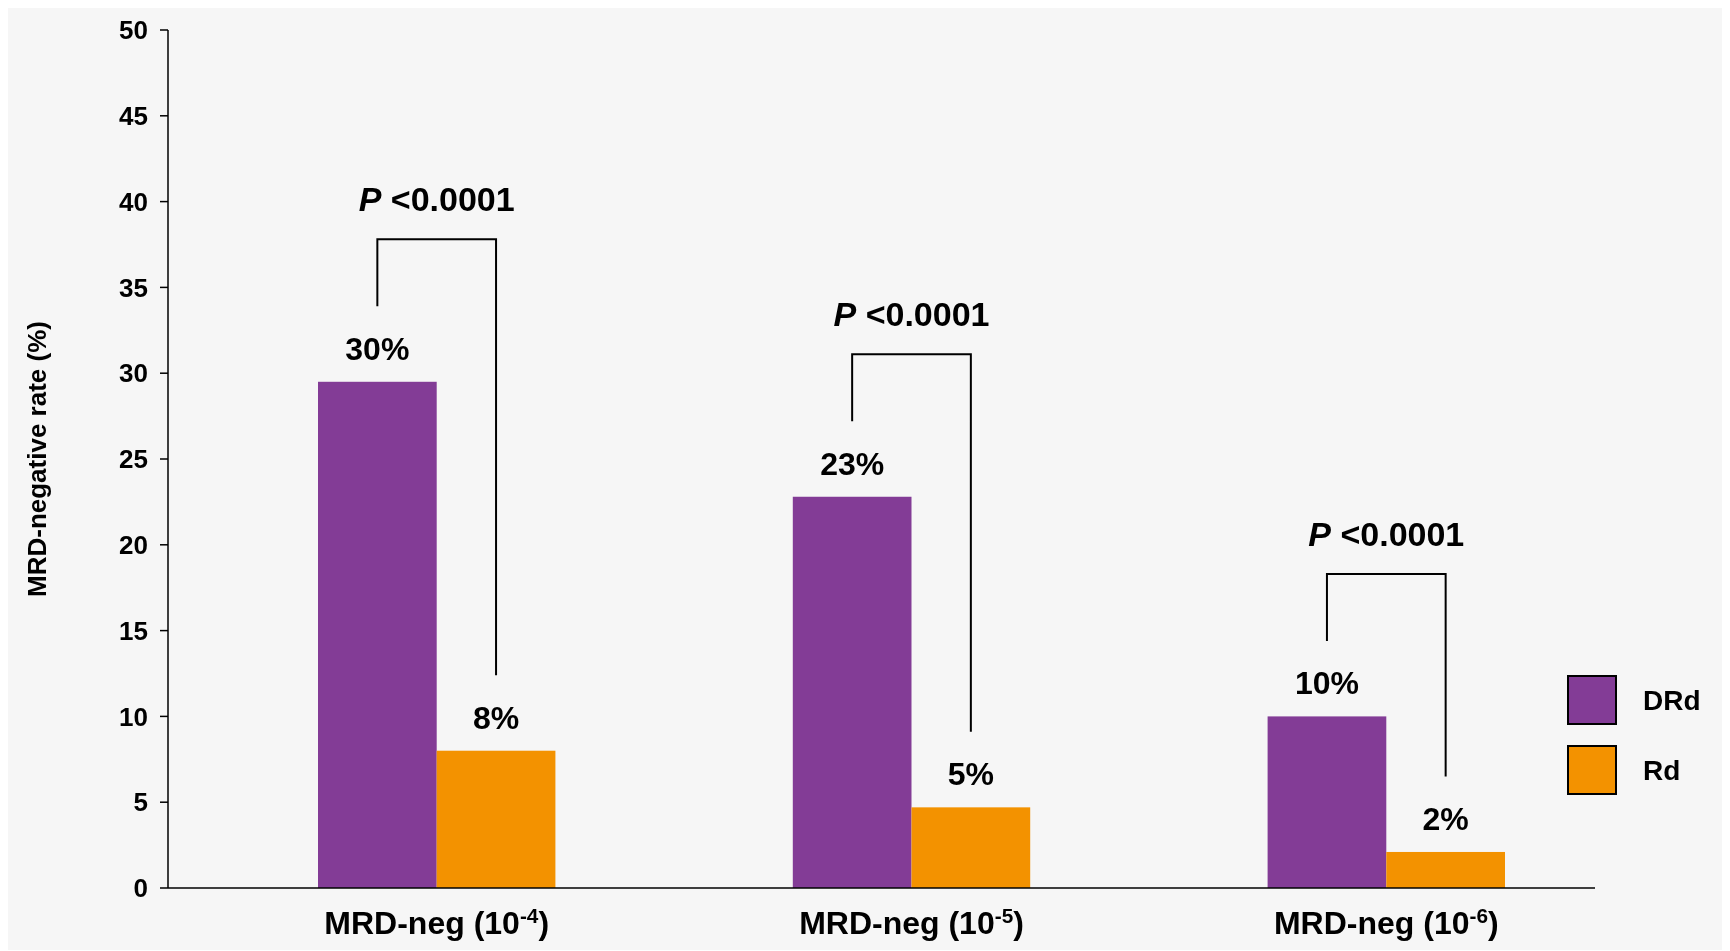  Describe the element at coordinates (1445, 818) in the screenshot. I see `data-label: 2%` at that location.